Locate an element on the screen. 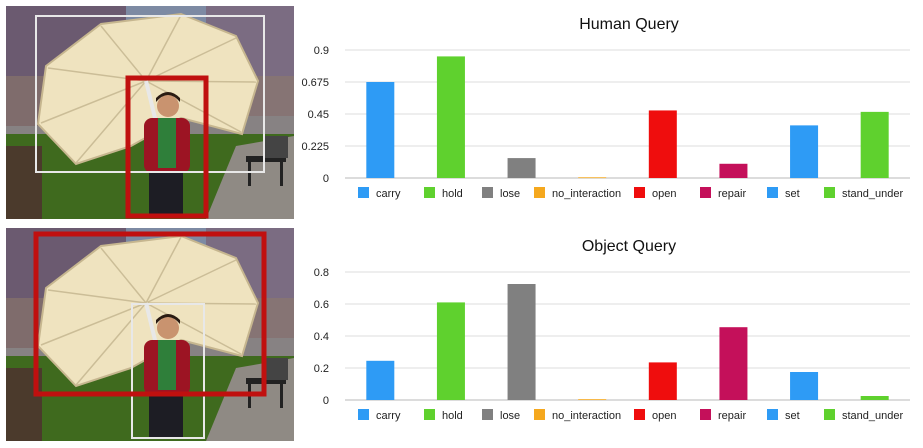  object-box-highlight is located at coordinates (150, 314).